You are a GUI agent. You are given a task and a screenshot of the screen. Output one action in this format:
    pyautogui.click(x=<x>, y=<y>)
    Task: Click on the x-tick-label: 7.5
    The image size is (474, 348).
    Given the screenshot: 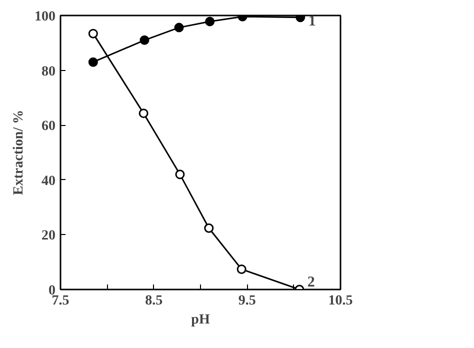 What is the action you would take?
    pyautogui.click(x=61, y=301)
    